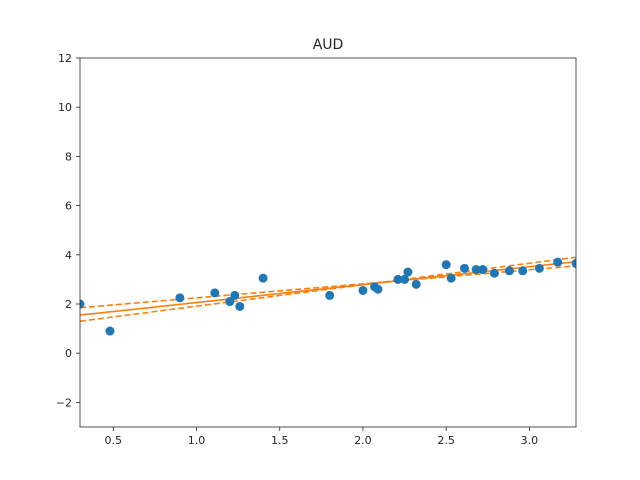 Image resolution: width=640 pixels, height=480 pixels. I want to click on y-tick-label: 0, so click(68, 353).